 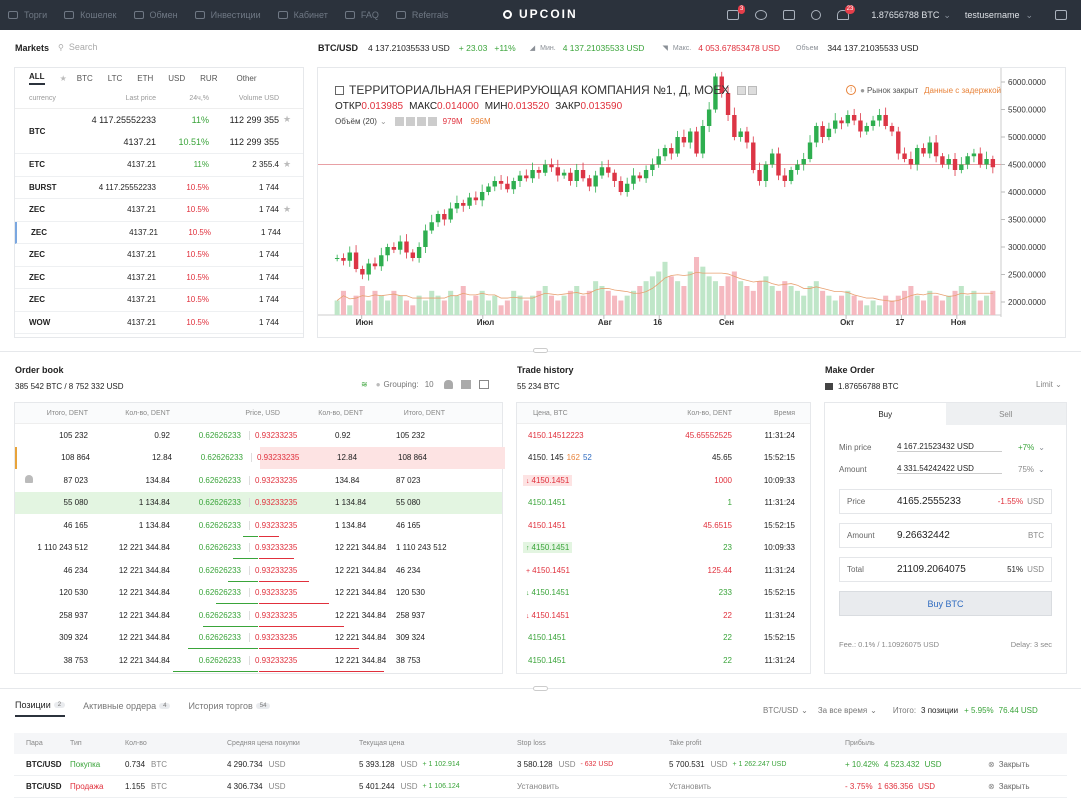 What do you see at coordinates (781, 710) in the screenshot?
I see `pair-filter: BTC/USD` at bounding box center [781, 710].